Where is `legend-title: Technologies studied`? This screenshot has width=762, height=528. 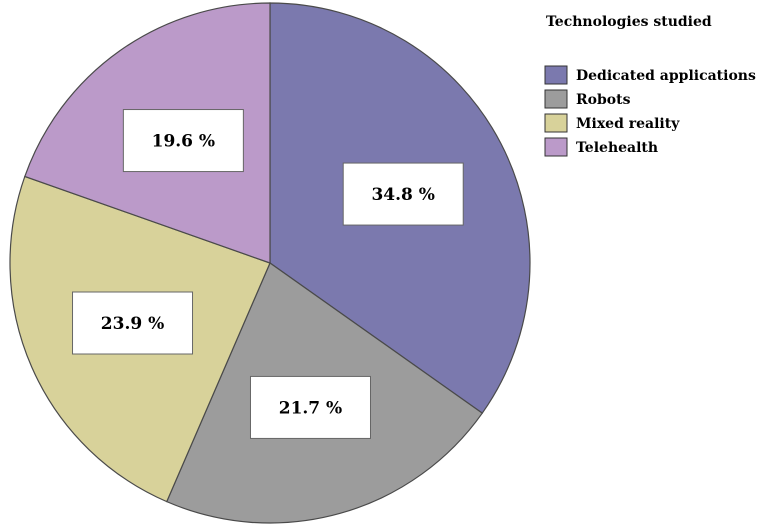
legend-title: Technologies studied is located at coordinates (629, 22).